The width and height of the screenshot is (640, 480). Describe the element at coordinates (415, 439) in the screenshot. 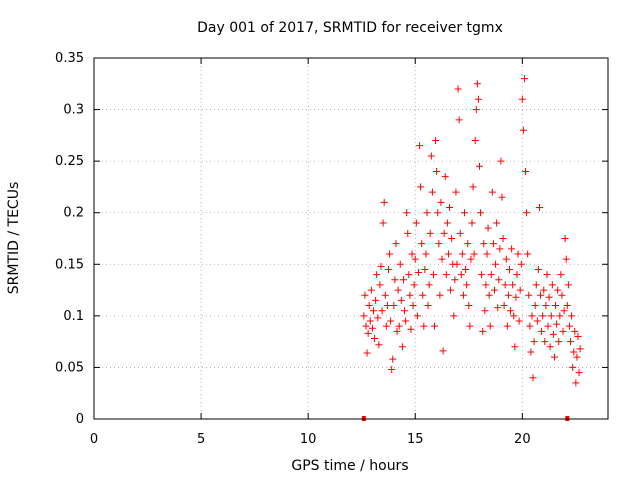

I see `x-tick-label: 15` at that location.